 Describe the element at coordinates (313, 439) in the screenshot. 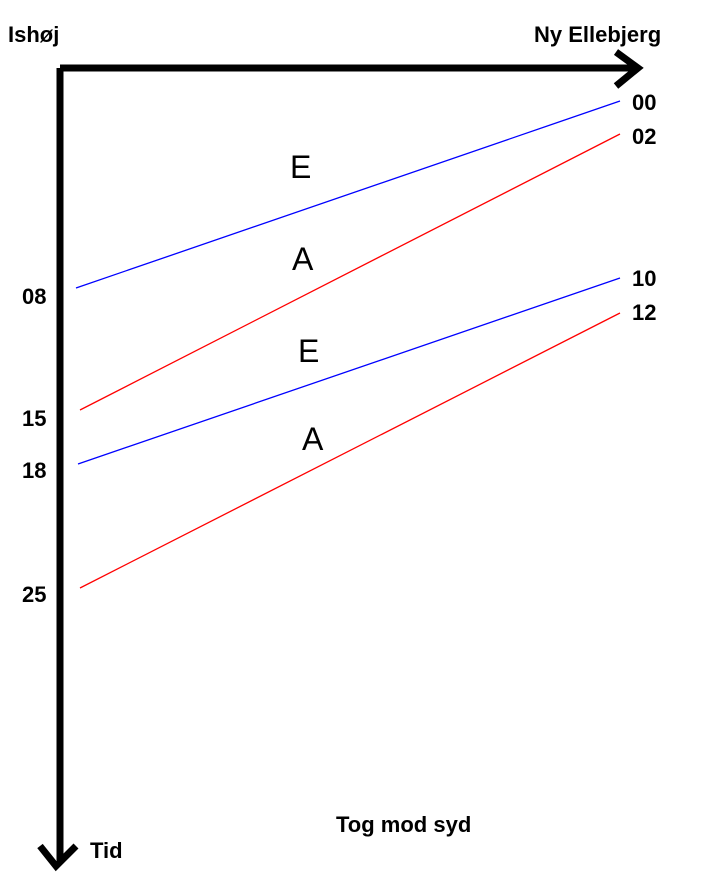

I see `line-letter-a-2: A` at that location.